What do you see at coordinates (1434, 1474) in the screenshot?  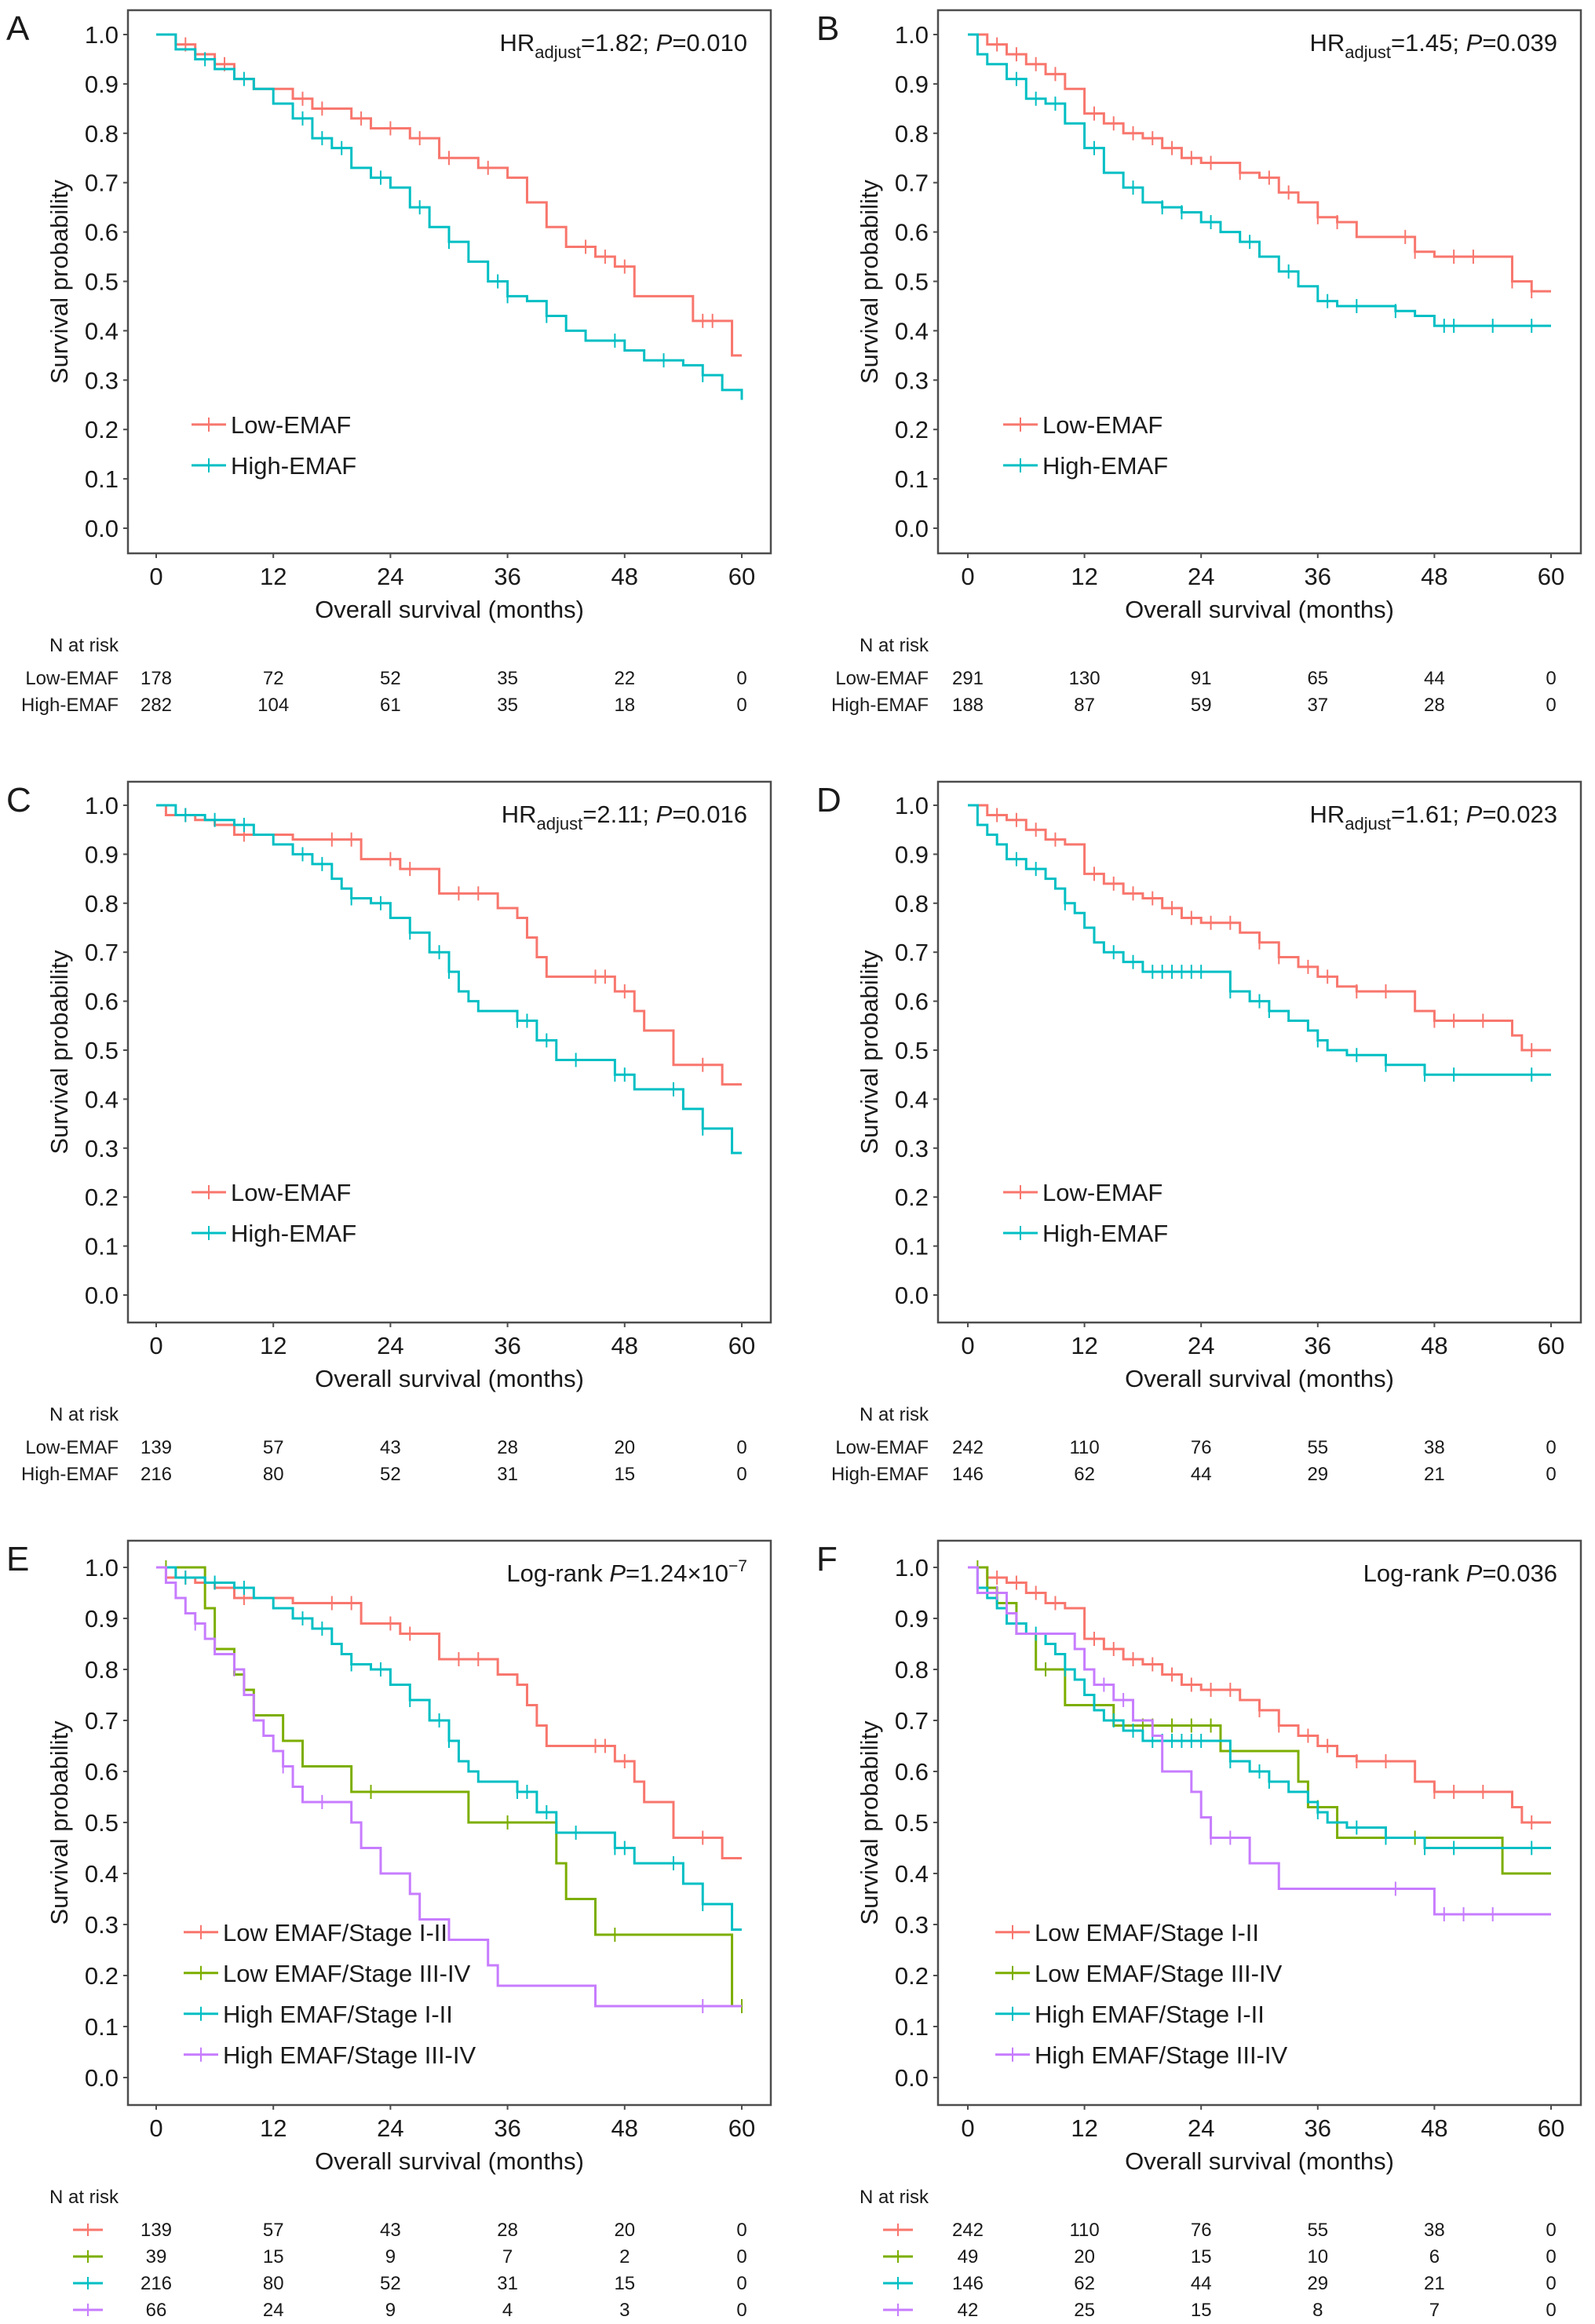 I see `risk-count: 21` at bounding box center [1434, 1474].